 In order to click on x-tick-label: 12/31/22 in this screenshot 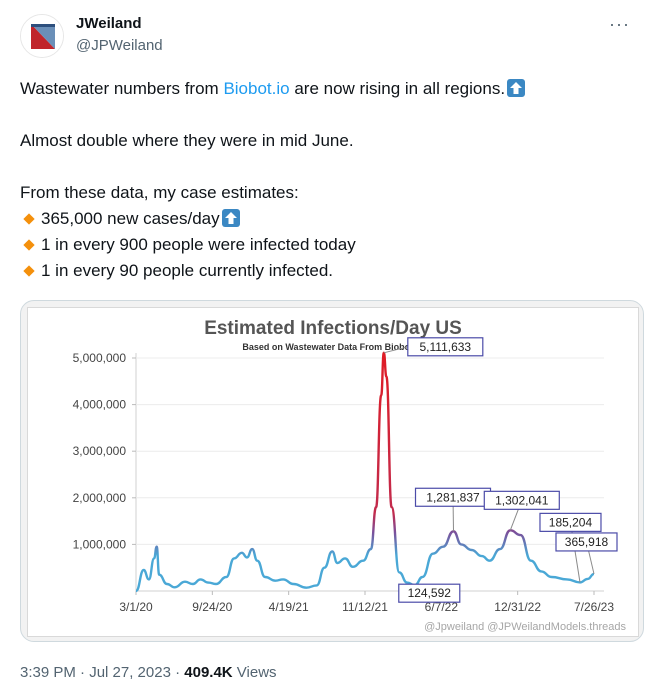, I will do `click(517, 607)`.